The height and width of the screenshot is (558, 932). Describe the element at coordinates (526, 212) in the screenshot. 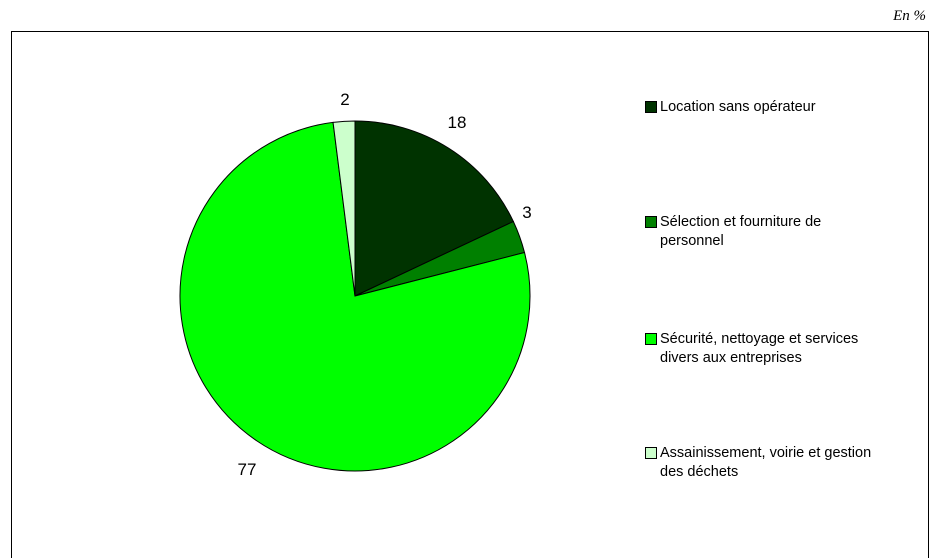

I see `slice-value-label: 3` at that location.